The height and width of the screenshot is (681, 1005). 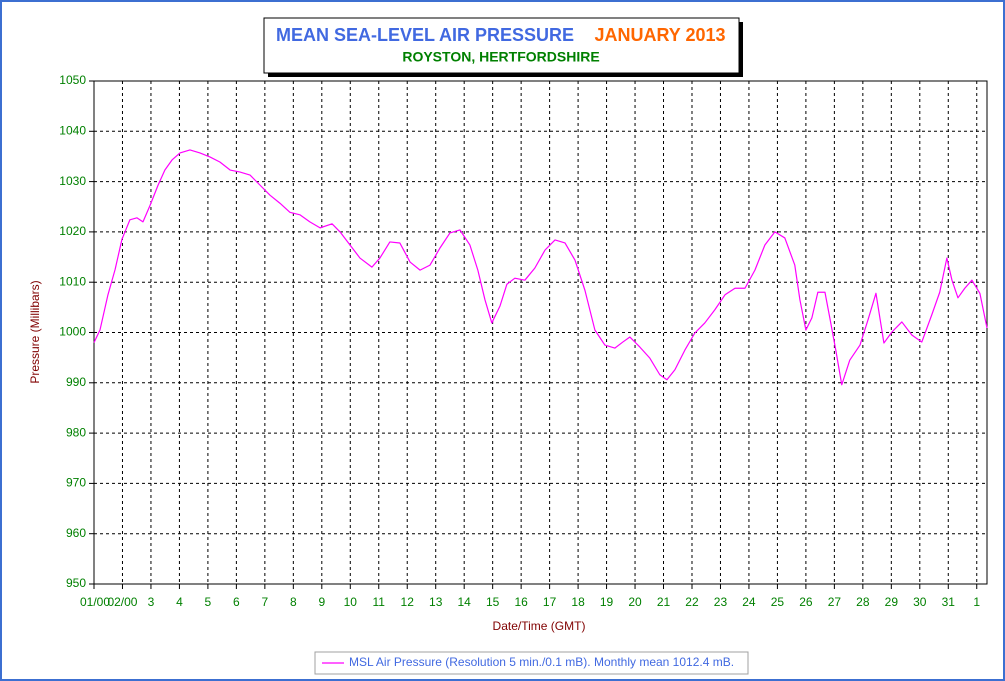 I want to click on y-tick-label: 950, so click(x=76, y=583).